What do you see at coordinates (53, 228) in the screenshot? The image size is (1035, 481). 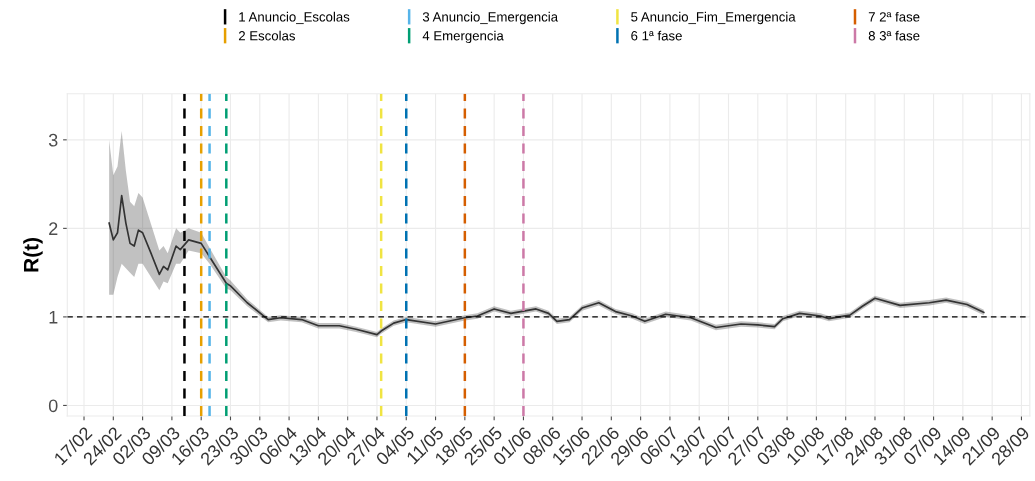 I see `y-tick-label: 2` at bounding box center [53, 228].